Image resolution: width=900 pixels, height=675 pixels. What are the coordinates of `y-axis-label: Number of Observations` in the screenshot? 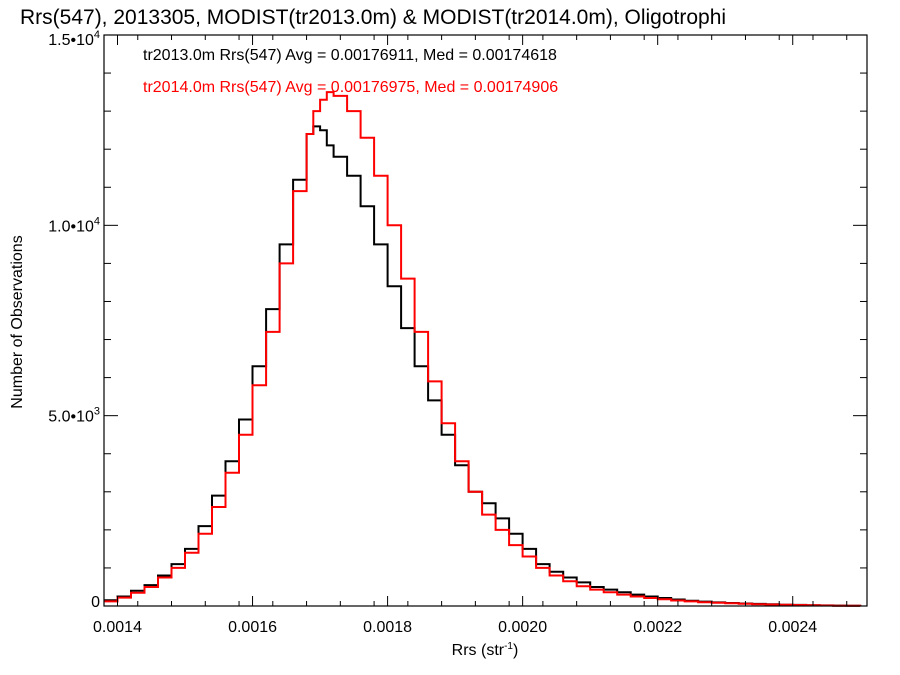 It's located at (17, 321).